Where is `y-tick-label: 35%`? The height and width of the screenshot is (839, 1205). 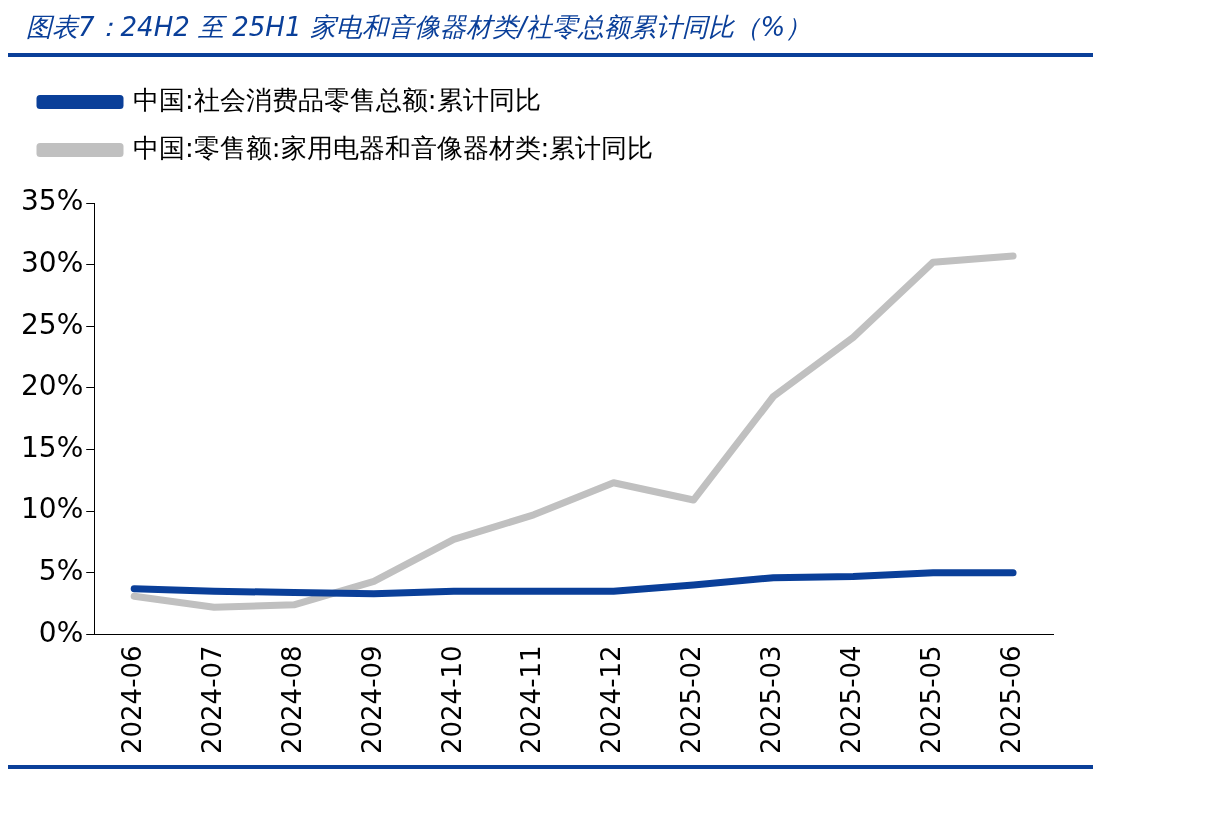
y-tick-label: 35% is located at coordinates (52, 201).